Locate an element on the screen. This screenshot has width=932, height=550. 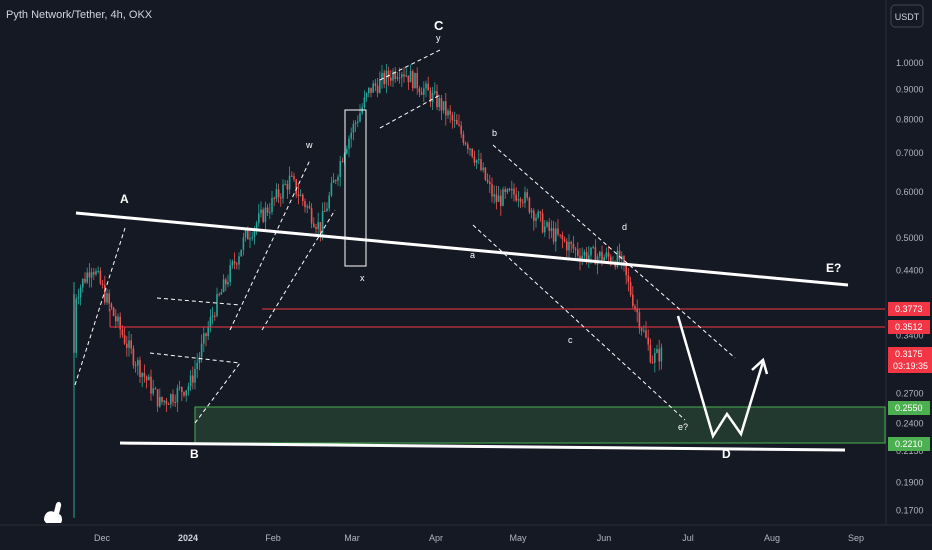
symbol-title: Pyth Network/Tether, 4h, OKX is located at coordinates (79, 15).